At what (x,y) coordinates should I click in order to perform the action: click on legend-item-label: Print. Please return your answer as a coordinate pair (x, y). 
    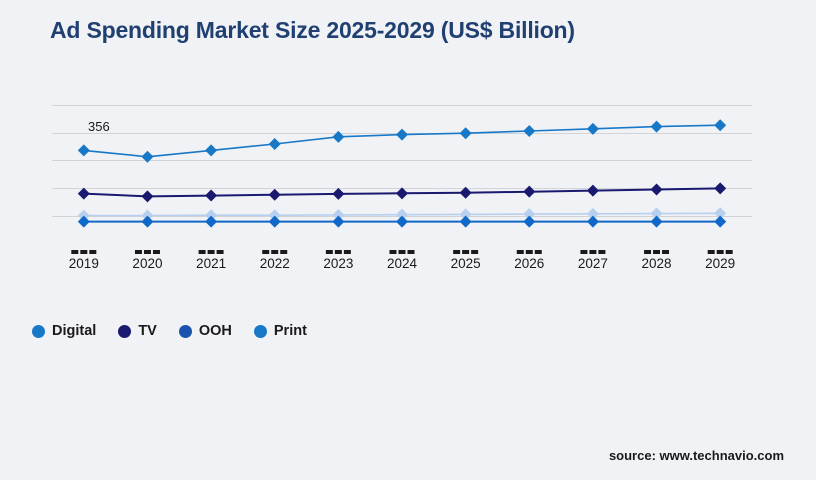
    Looking at the image, I should click on (290, 331).